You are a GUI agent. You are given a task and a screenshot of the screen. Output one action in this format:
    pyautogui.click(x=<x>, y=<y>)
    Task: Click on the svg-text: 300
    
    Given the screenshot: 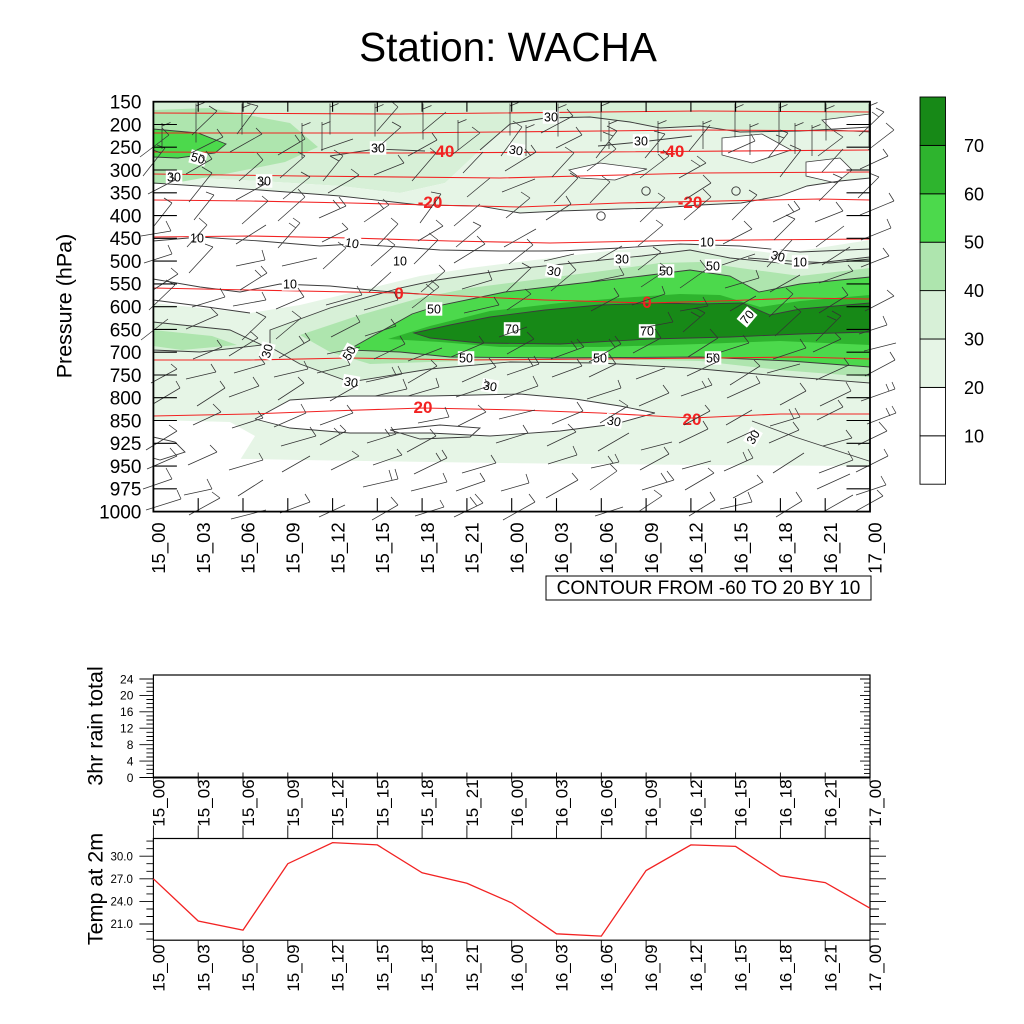 What is the action you would take?
    pyautogui.click(x=126, y=171)
    